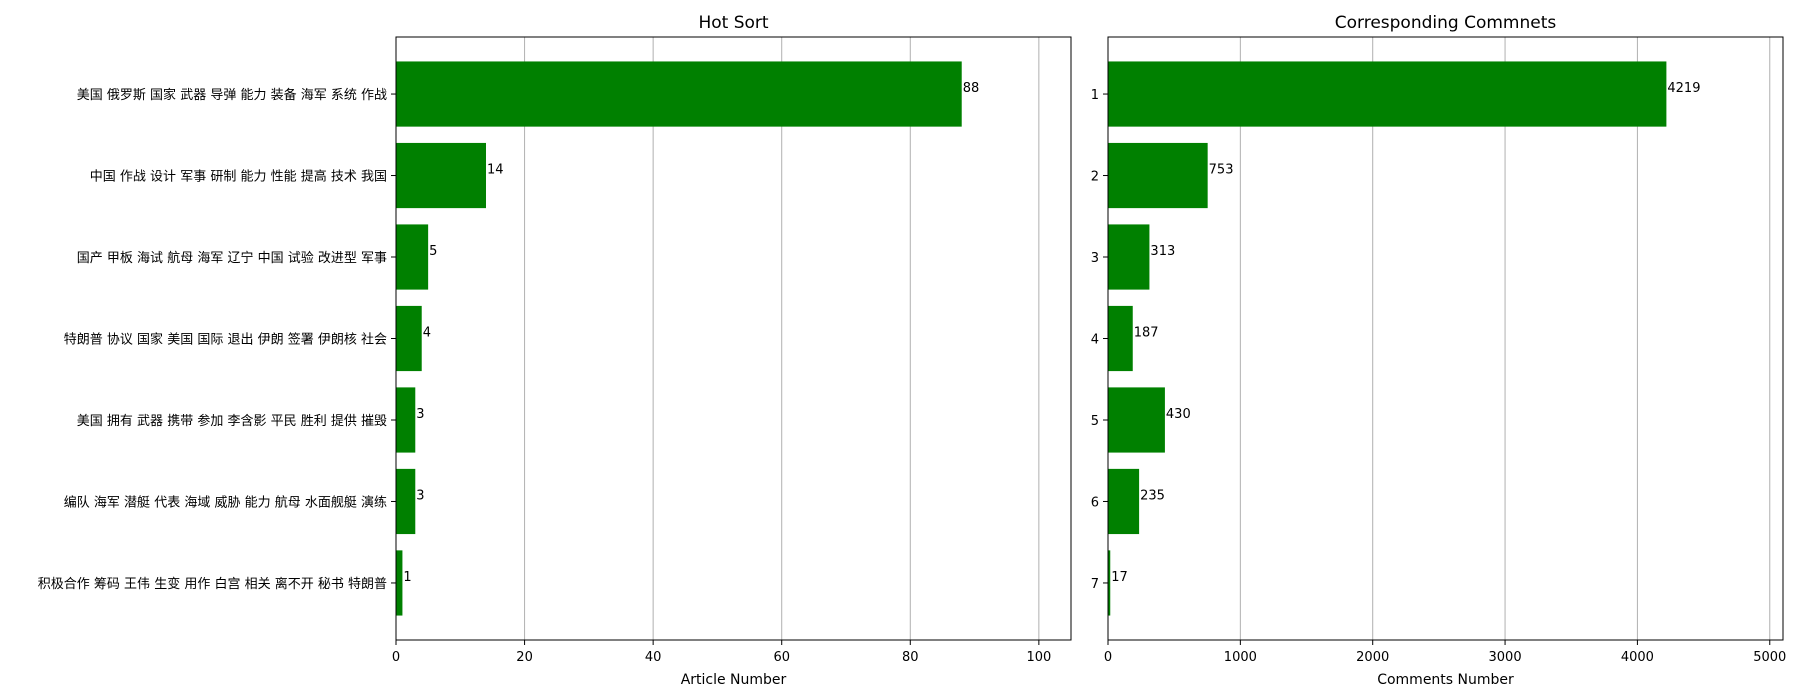  Describe the element at coordinates (1683, 88) in the screenshot. I see `bar-value-label: 4219` at that location.